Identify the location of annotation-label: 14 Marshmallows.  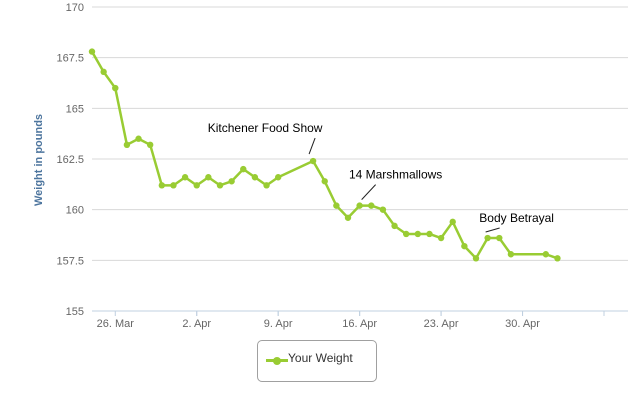
(395, 175).